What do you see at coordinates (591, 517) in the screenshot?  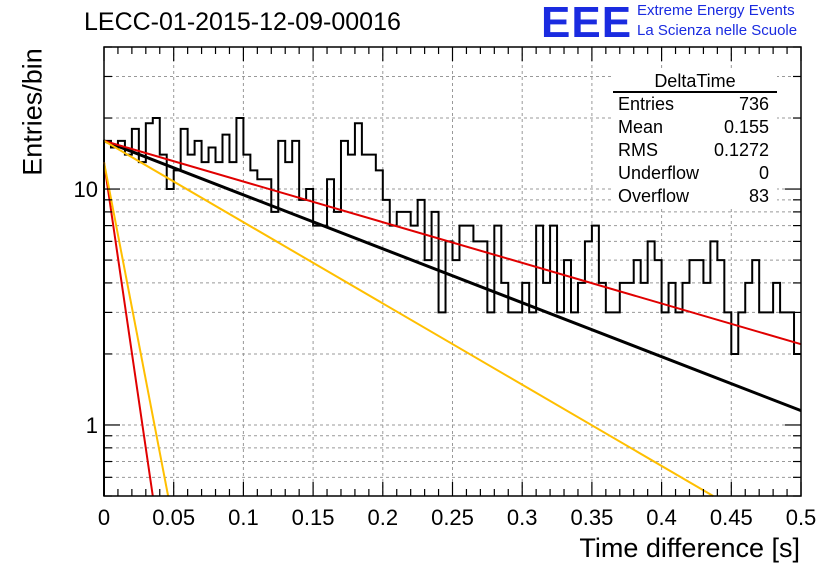 I see `x-tick-label: 0.35` at bounding box center [591, 517].